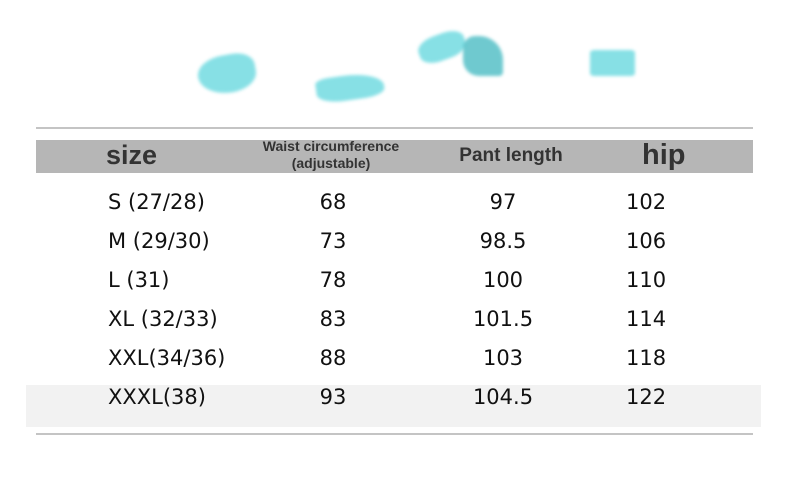 This screenshot has width=790, height=495. Describe the element at coordinates (395, 205) in the screenshot. I see `table-row: S (27/28) 68 97 102` at that location.